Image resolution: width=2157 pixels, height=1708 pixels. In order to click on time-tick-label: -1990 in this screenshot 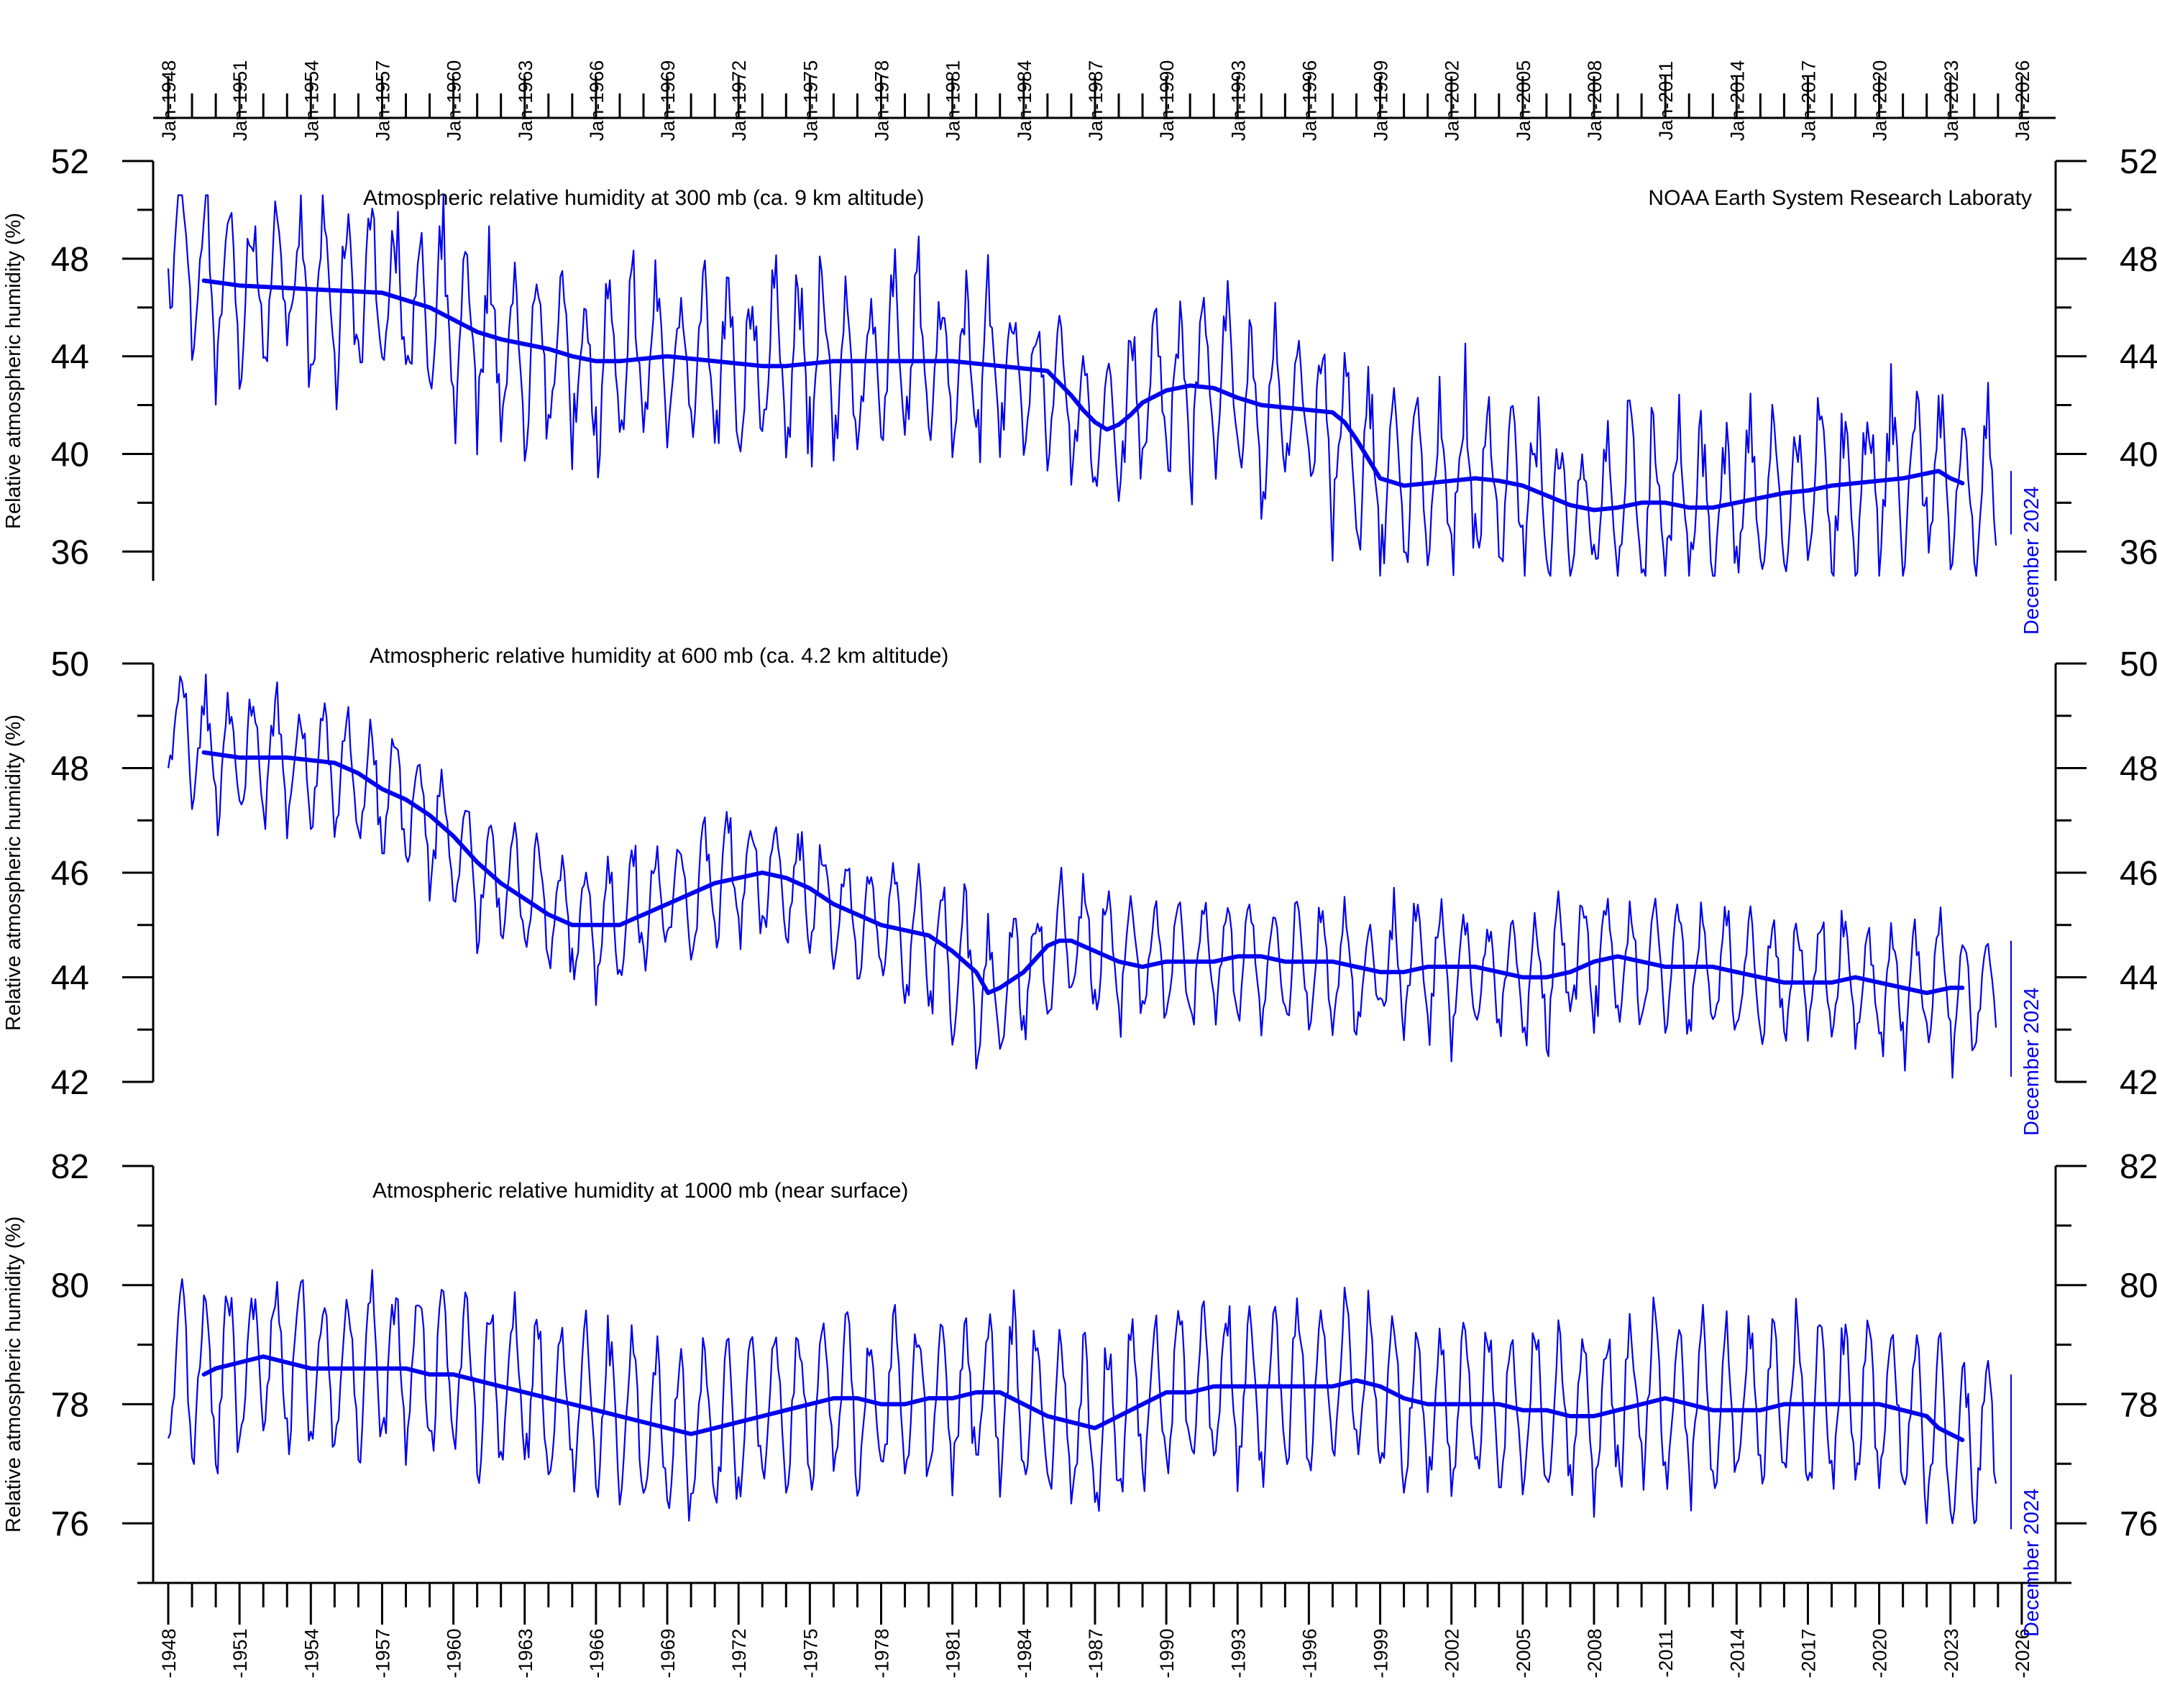, I will do `click(1167, 1653)`.